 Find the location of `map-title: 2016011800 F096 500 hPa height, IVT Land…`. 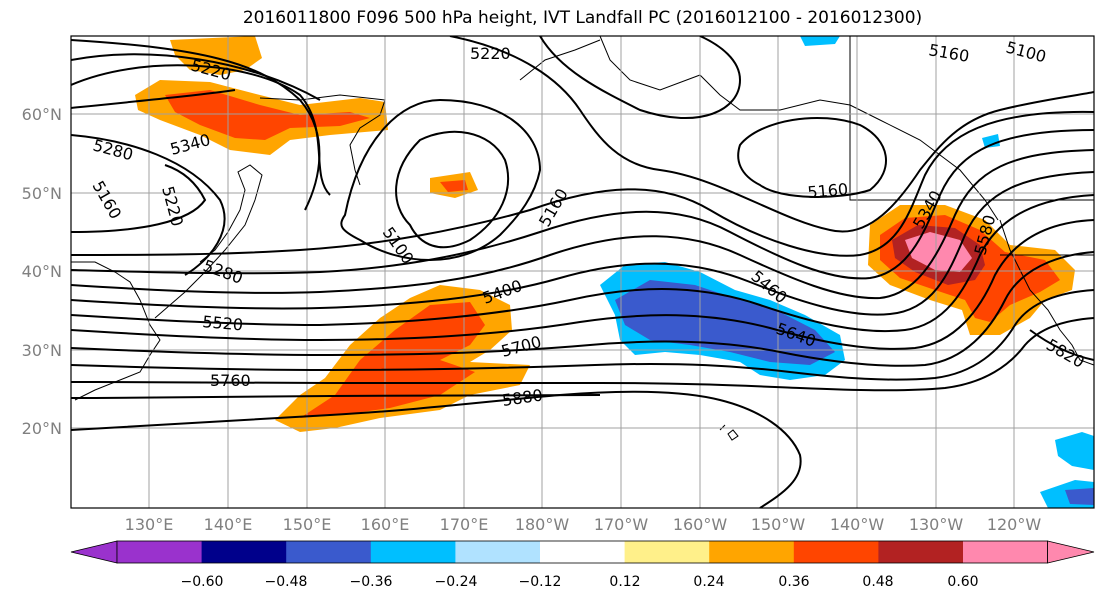

map-title: 2016011800 F096 500 hPa height, IVT Land… is located at coordinates (582, 18).